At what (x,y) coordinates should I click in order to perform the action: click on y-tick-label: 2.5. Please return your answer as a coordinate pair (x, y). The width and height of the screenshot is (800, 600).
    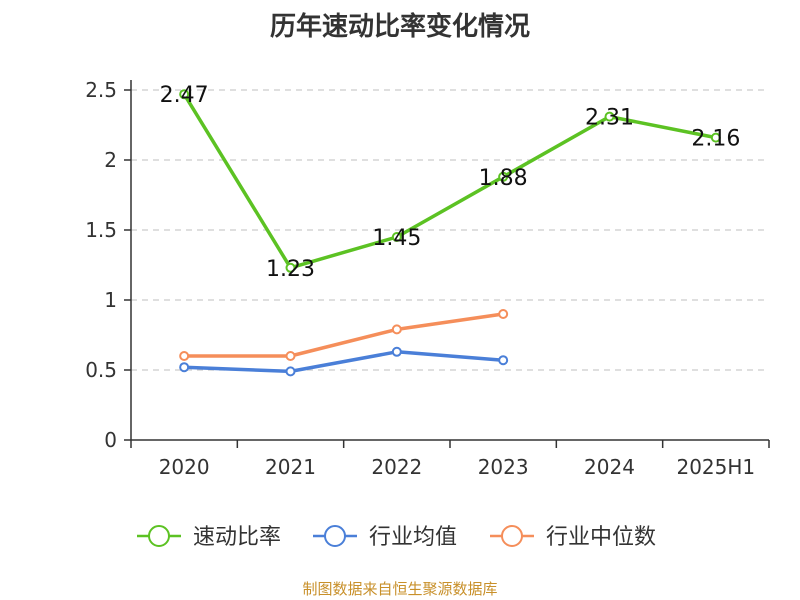
    Looking at the image, I should click on (101, 90).